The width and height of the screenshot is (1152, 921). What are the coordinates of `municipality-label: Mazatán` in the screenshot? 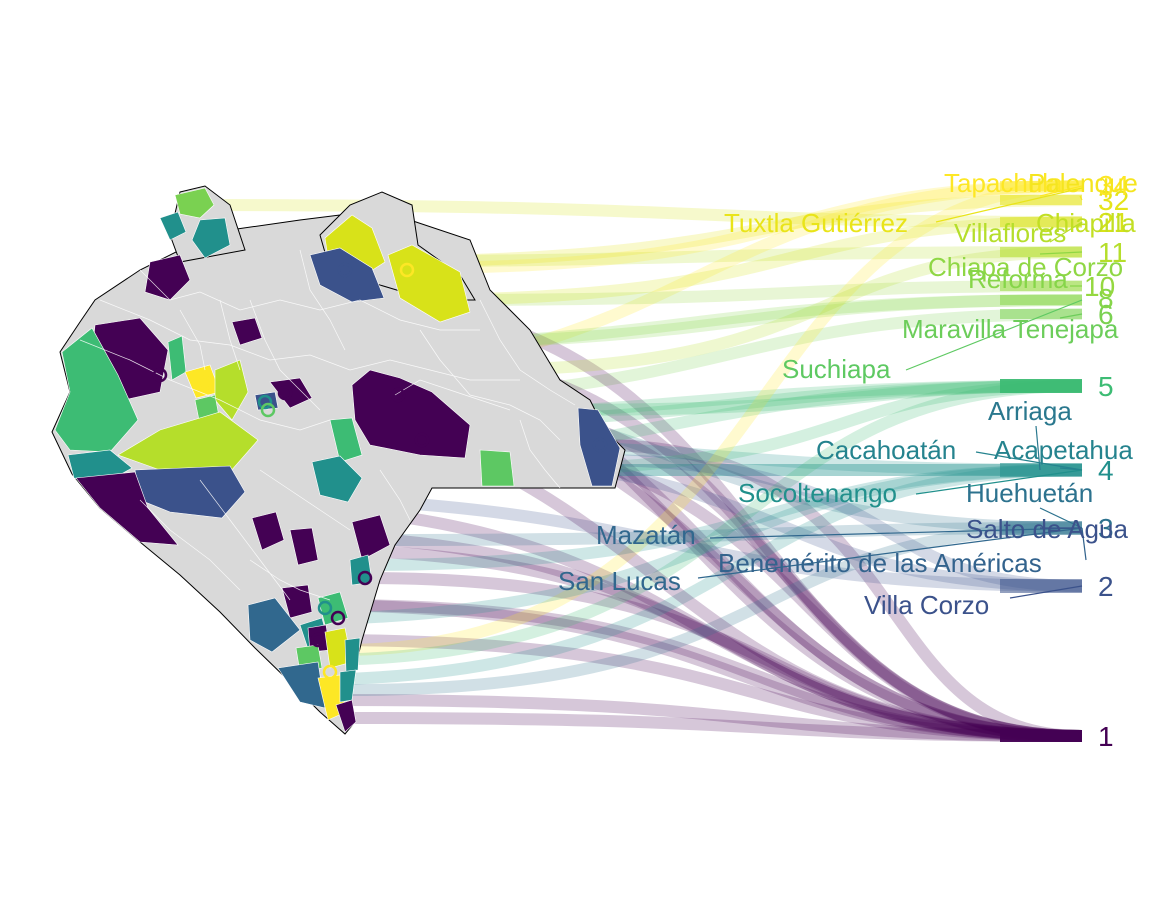 It's located at (646, 535).